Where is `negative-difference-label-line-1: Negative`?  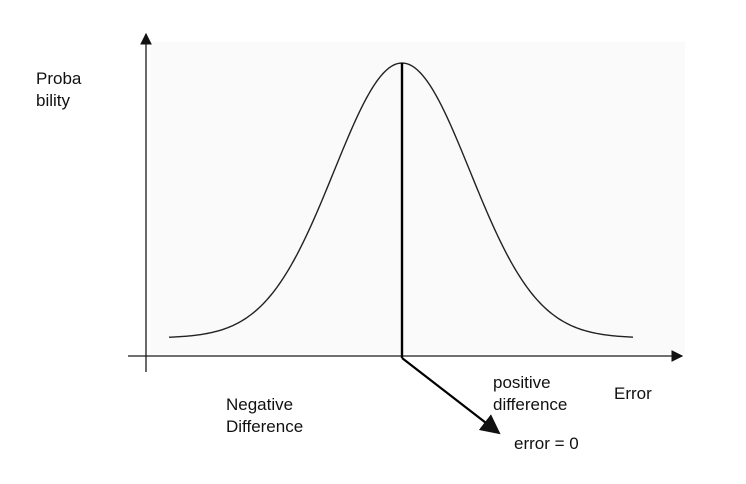
negative-difference-label-line-1: Negative is located at coordinates (260, 404).